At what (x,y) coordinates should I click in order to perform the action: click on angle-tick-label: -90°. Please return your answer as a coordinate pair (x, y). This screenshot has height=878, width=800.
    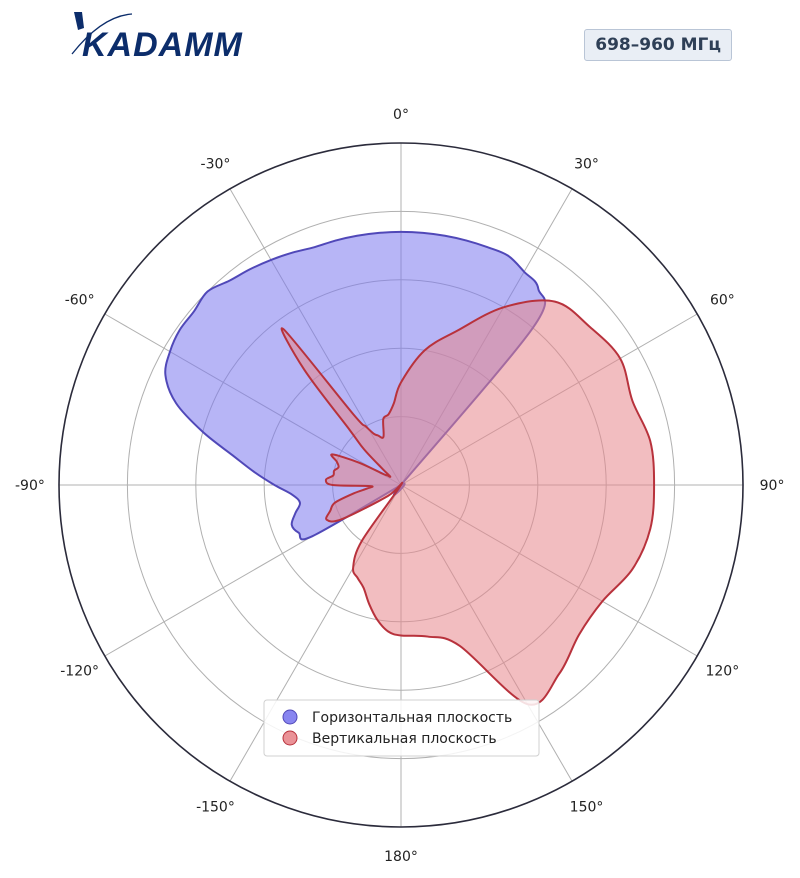
    Looking at the image, I should click on (30, 486).